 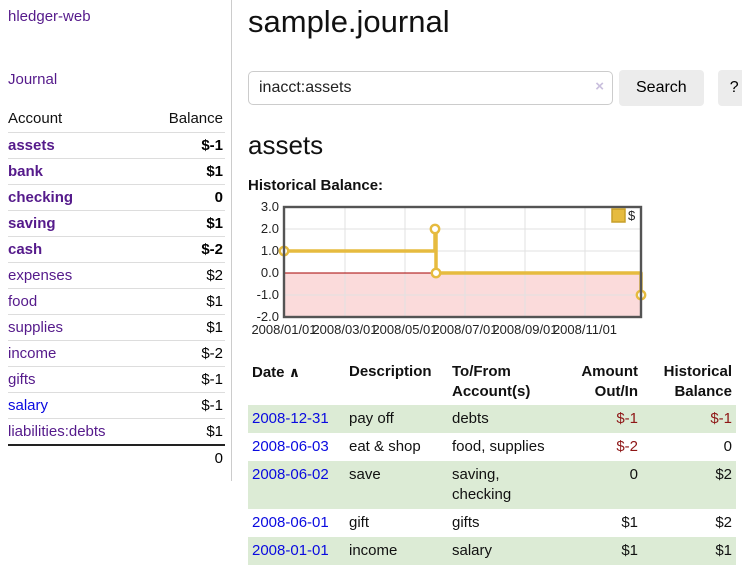 I want to click on account-row-cash: cash $-2, so click(x=116, y=249).